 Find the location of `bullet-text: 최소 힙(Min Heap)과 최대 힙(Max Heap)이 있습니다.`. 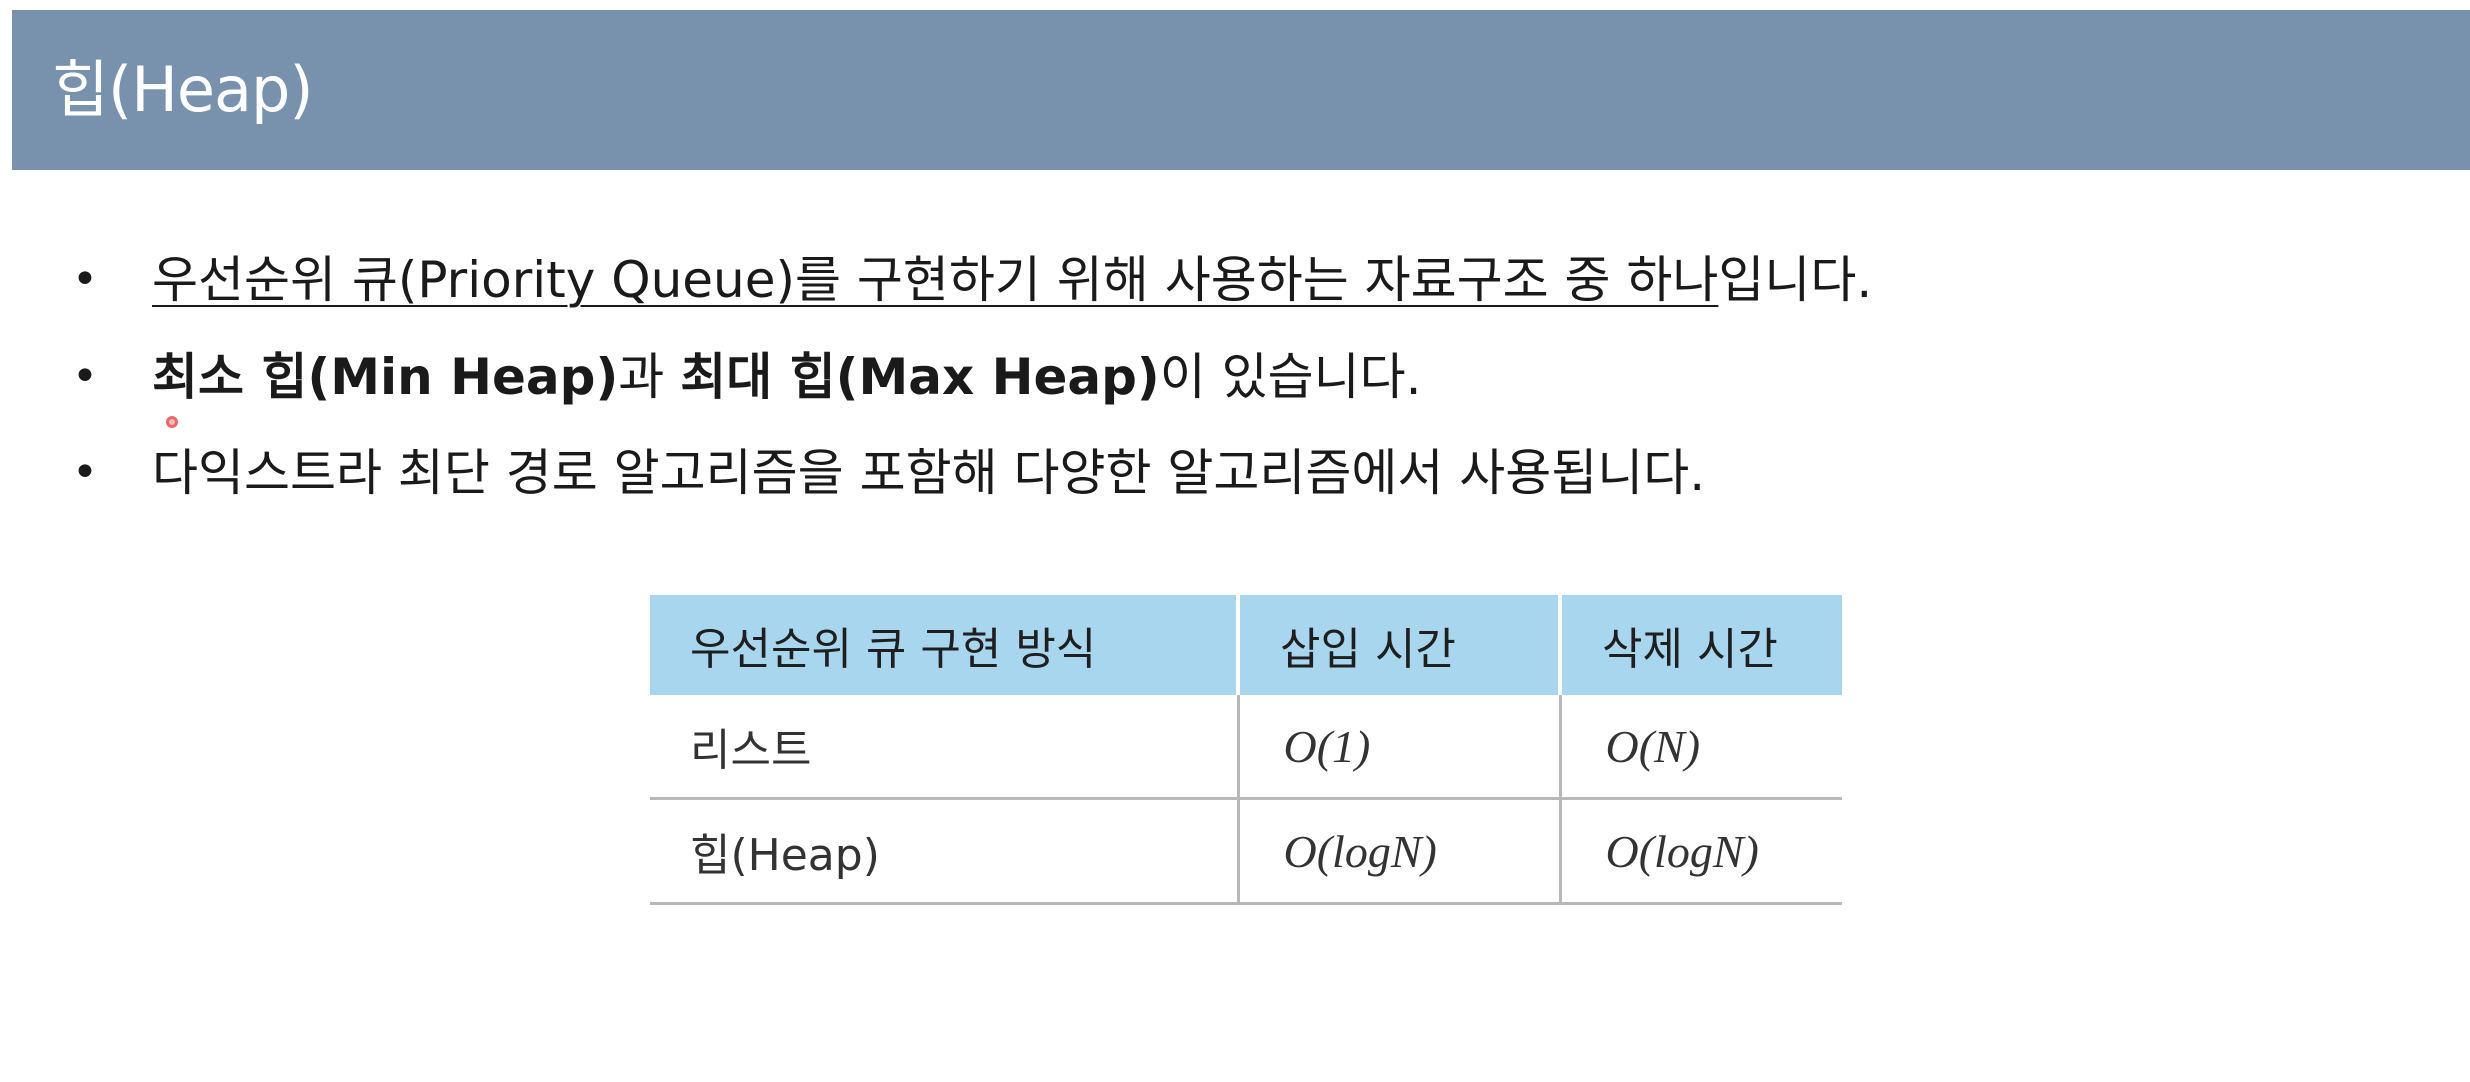

bullet-text: 최소 힙(Min Heap)과 최대 힙(Max Heap)이 있습니다. is located at coordinates (787, 377).